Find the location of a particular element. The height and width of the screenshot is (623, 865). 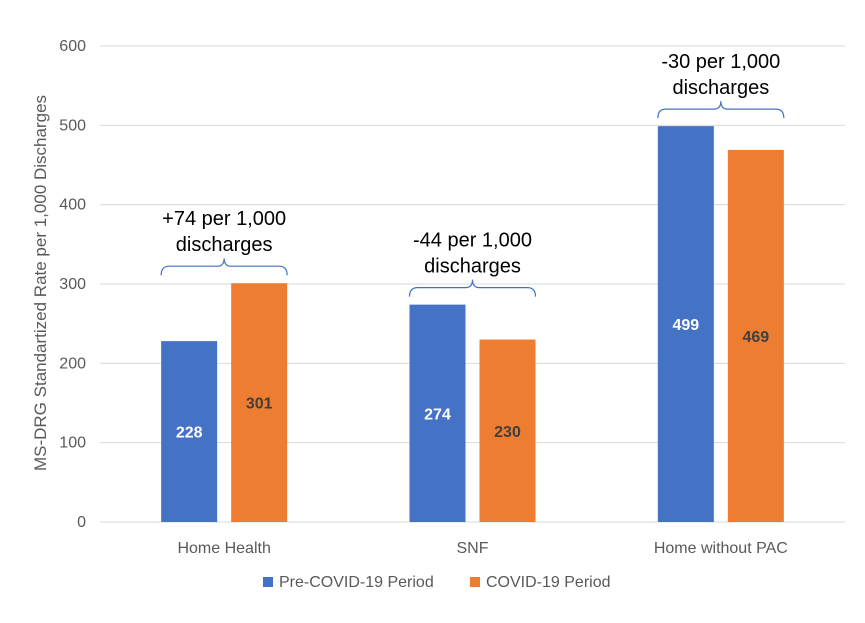

data-label: 469 is located at coordinates (755, 337).